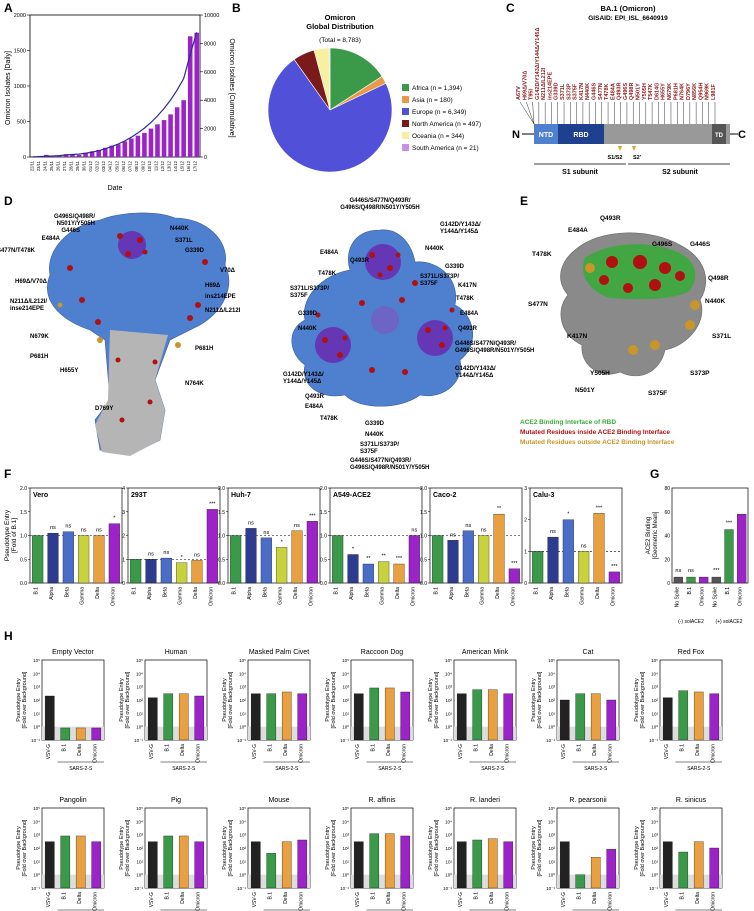  What do you see at coordinates (530, 113) in the screenshot?
I see `c-mutation-leader` at bounding box center [530, 113].